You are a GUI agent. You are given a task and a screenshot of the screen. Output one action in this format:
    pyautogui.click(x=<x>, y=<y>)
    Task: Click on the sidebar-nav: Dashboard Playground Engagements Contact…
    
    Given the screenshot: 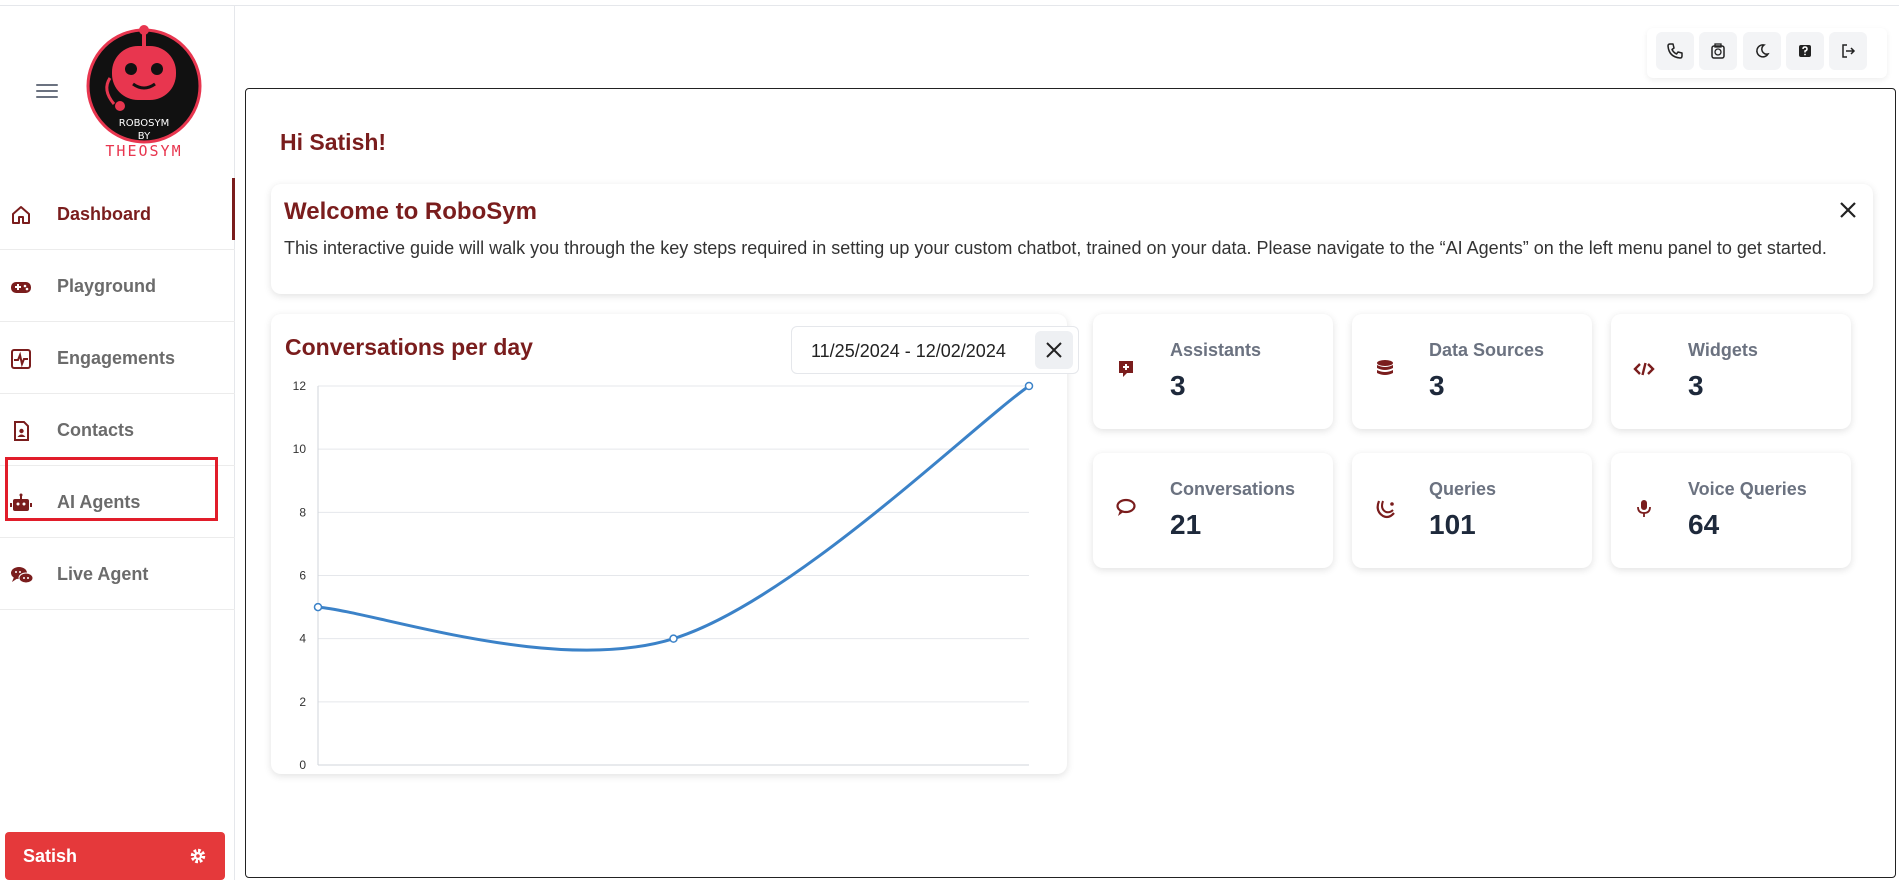 What is the action you would take?
    pyautogui.click(x=117, y=394)
    